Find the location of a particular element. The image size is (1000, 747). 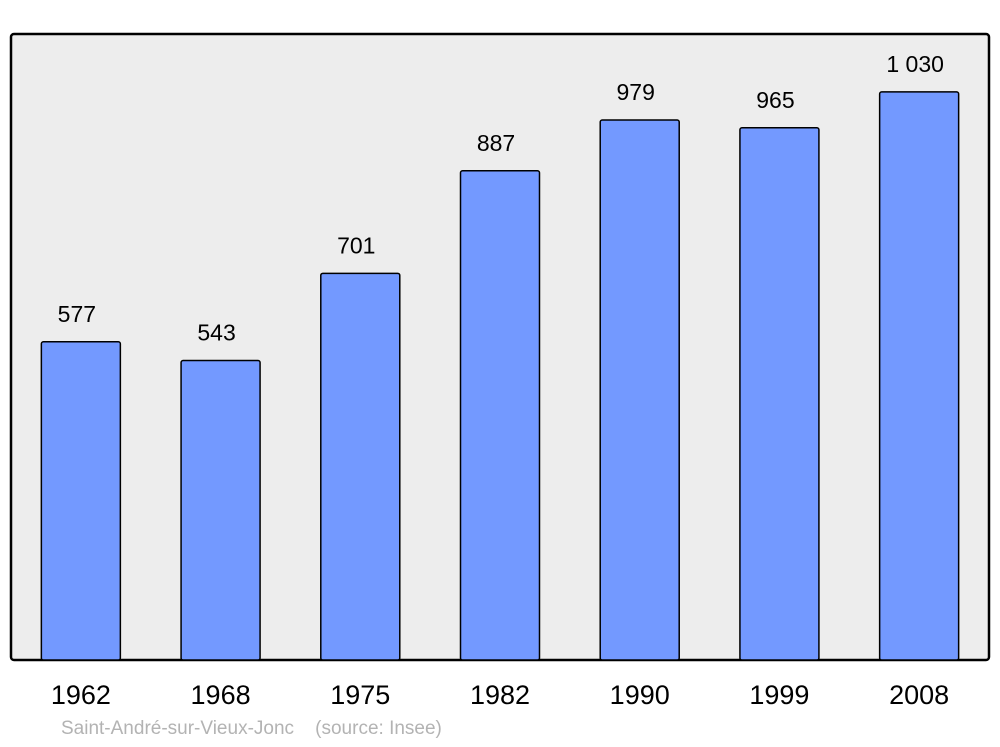

bar-1982 is located at coordinates (500, 415).